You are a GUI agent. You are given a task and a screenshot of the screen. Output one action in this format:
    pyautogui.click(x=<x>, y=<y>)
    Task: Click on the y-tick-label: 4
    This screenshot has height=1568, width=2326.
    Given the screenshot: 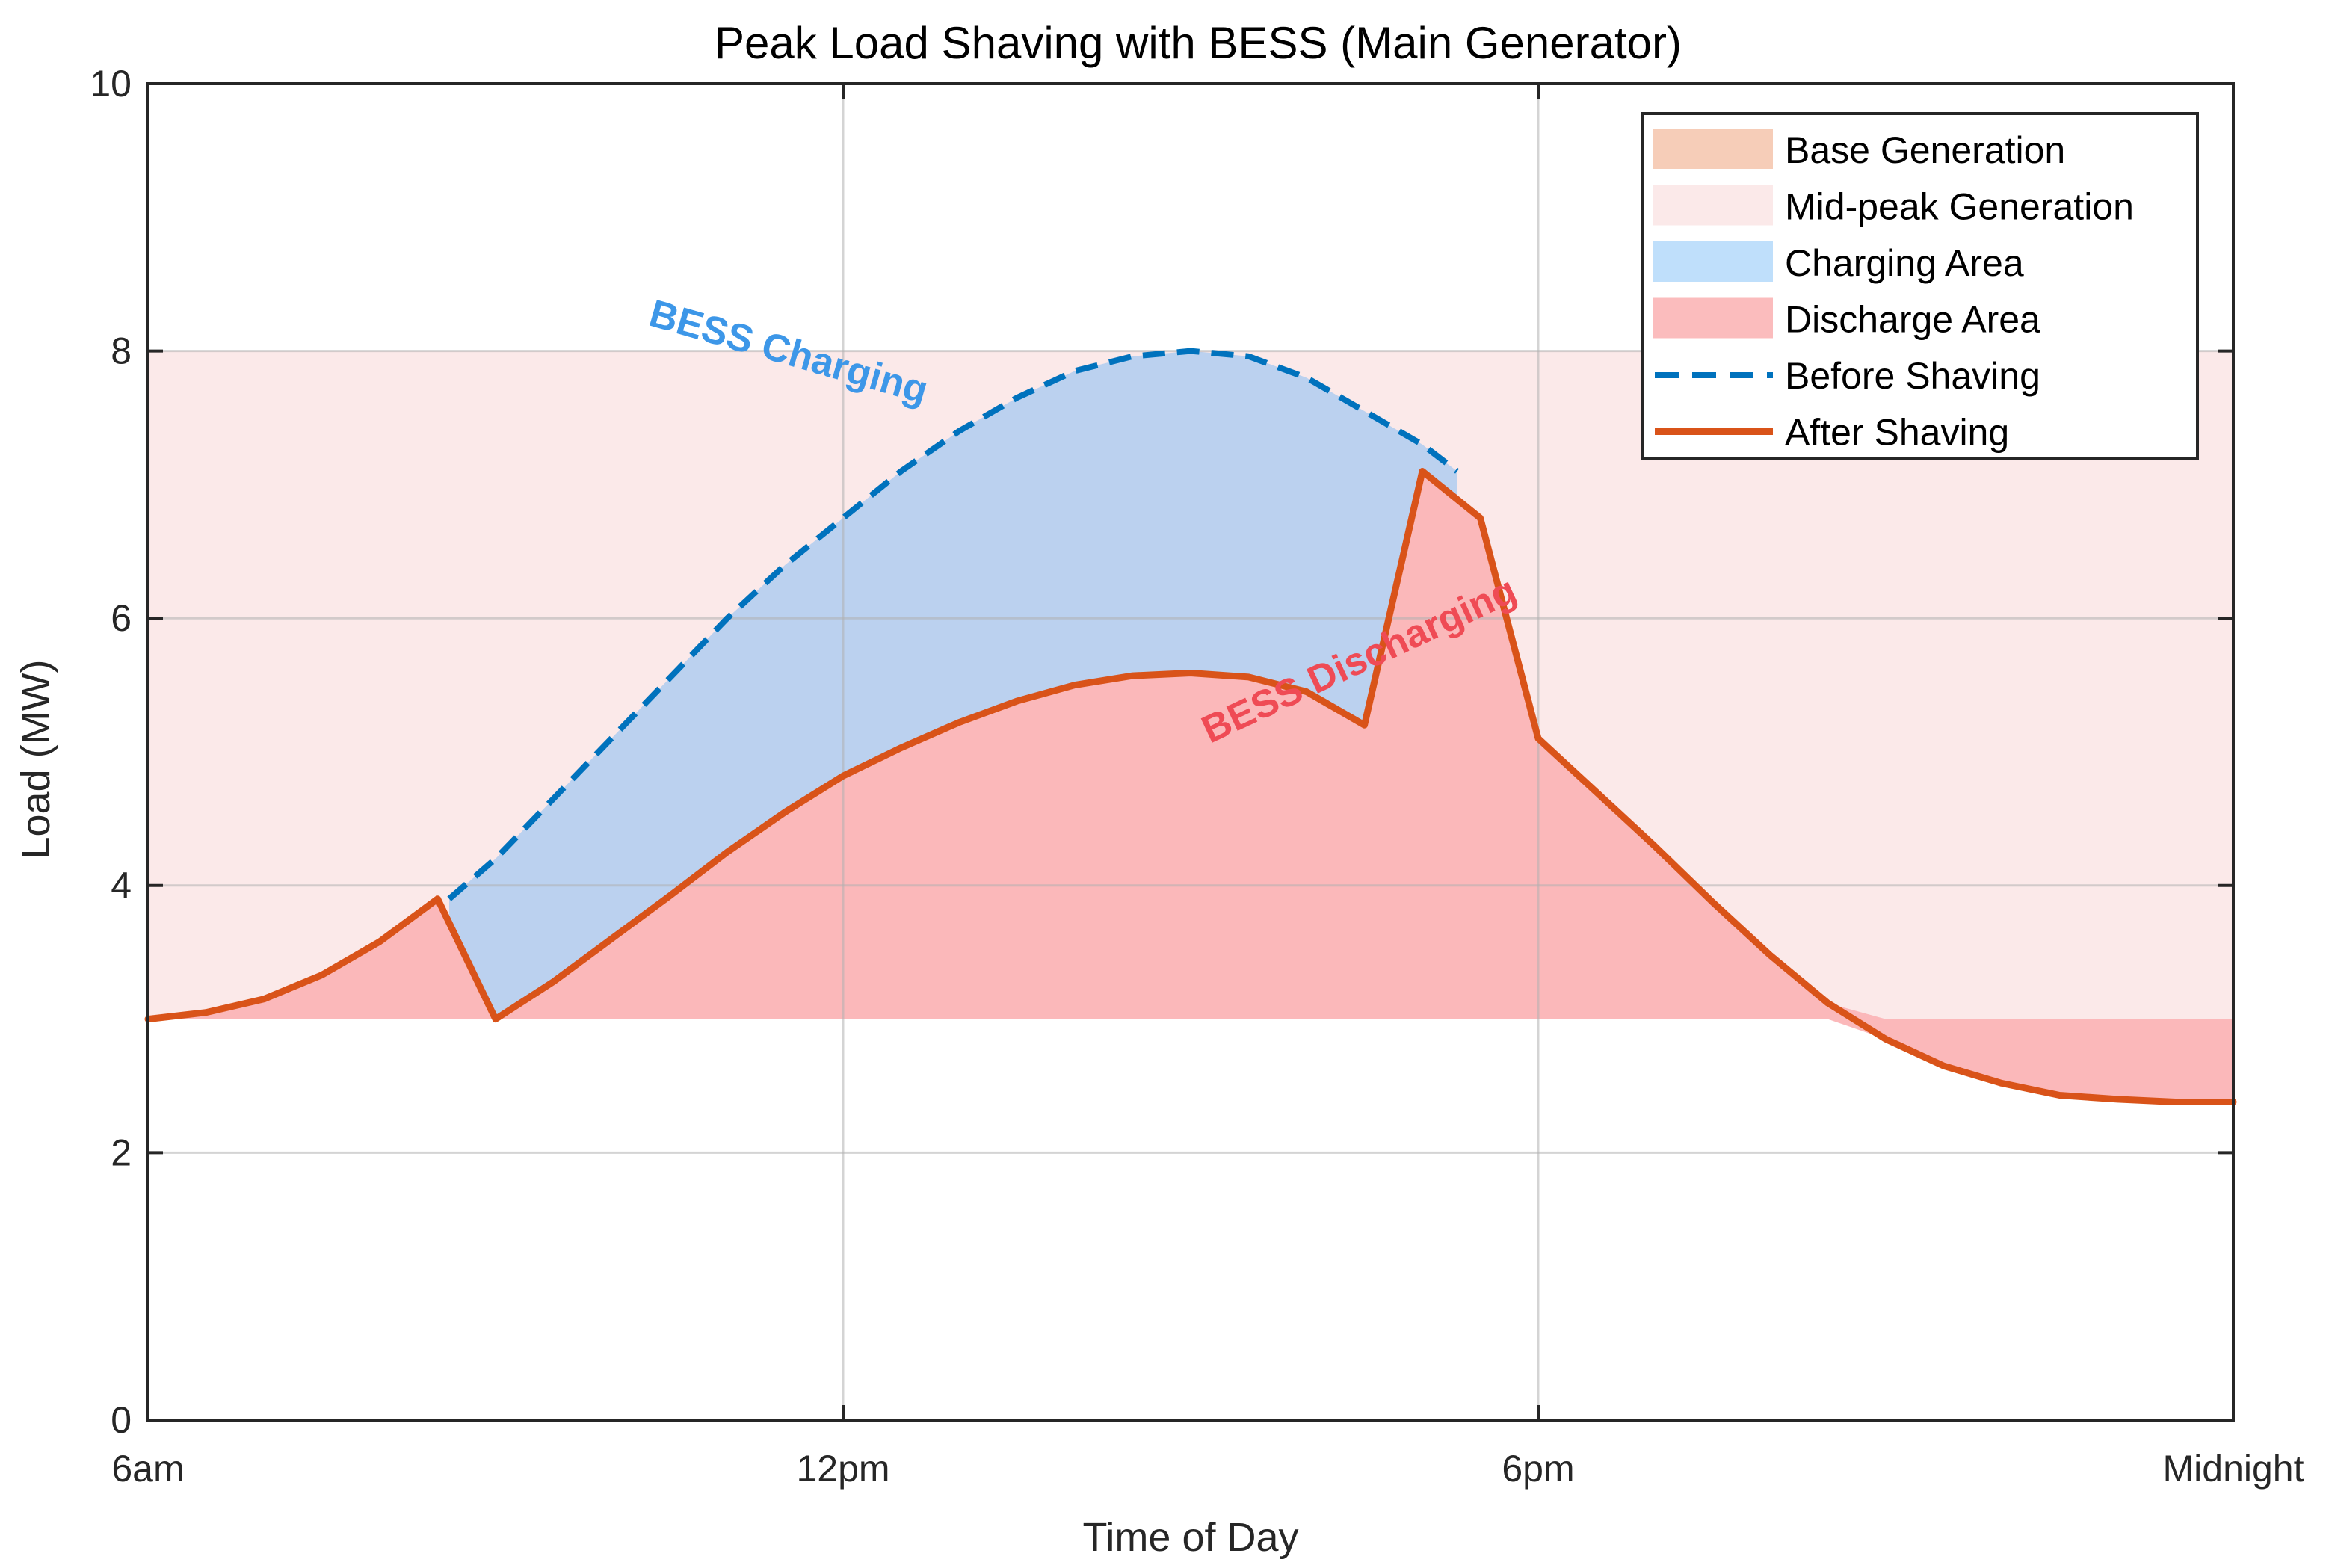 What is the action you would take?
    pyautogui.click(x=121, y=886)
    